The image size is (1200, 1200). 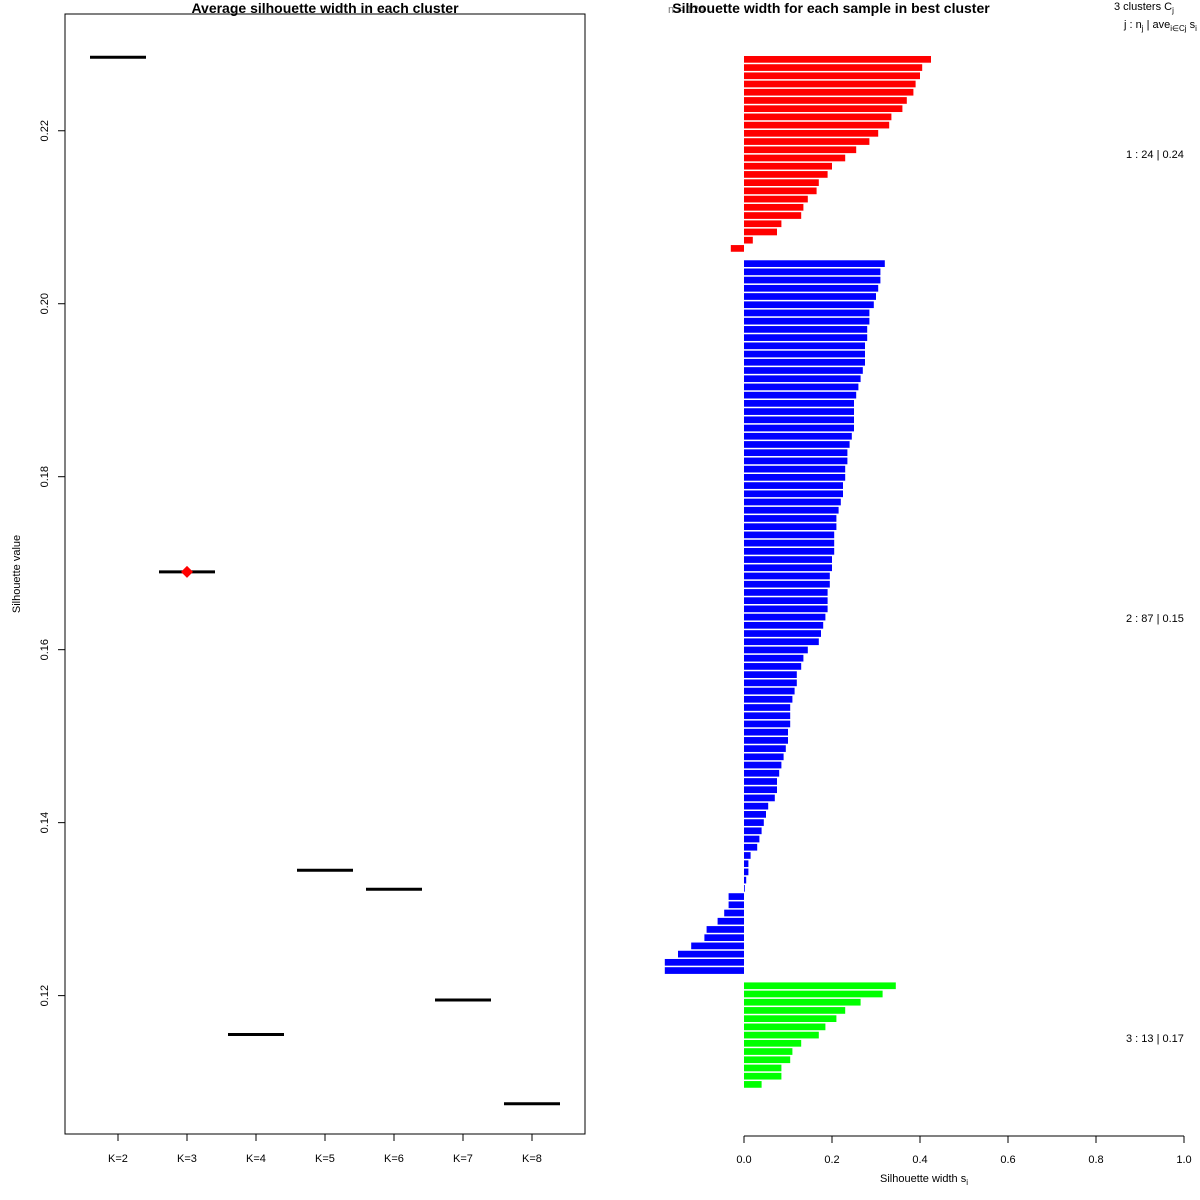 What do you see at coordinates (256, 1159) in the screenshot?
I see `x-tick-label: K=4` at bounding box center [256, 1159].